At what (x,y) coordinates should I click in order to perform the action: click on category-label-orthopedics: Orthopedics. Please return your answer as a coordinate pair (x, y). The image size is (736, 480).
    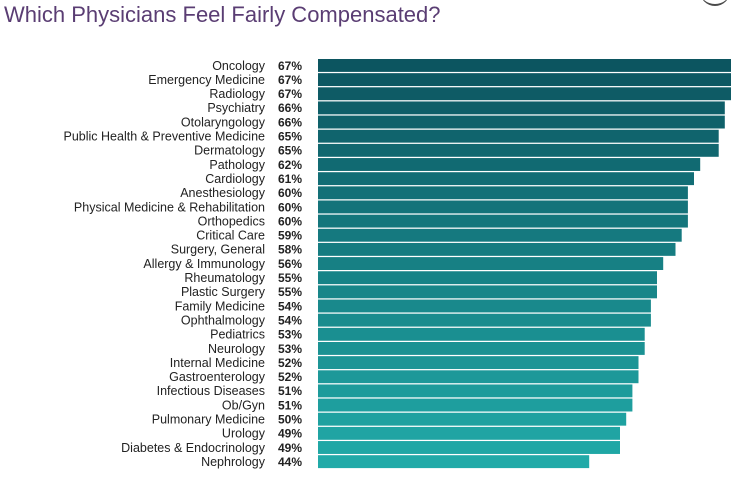
    Looking at the image, I should click on (231, 221).